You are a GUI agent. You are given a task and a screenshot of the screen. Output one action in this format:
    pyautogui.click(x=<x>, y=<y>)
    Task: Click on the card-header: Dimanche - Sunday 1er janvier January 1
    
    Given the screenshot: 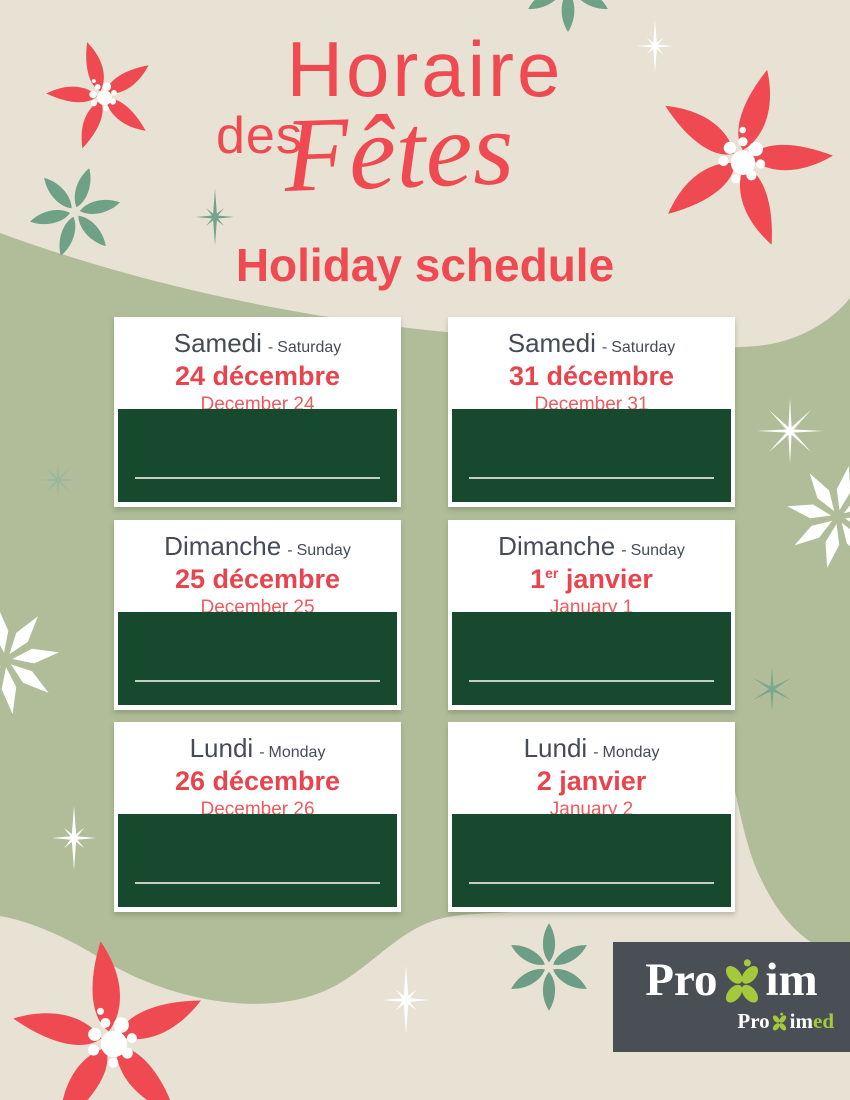 What is the action you would take?
    pyautogui.click(x=591, y=568)
    